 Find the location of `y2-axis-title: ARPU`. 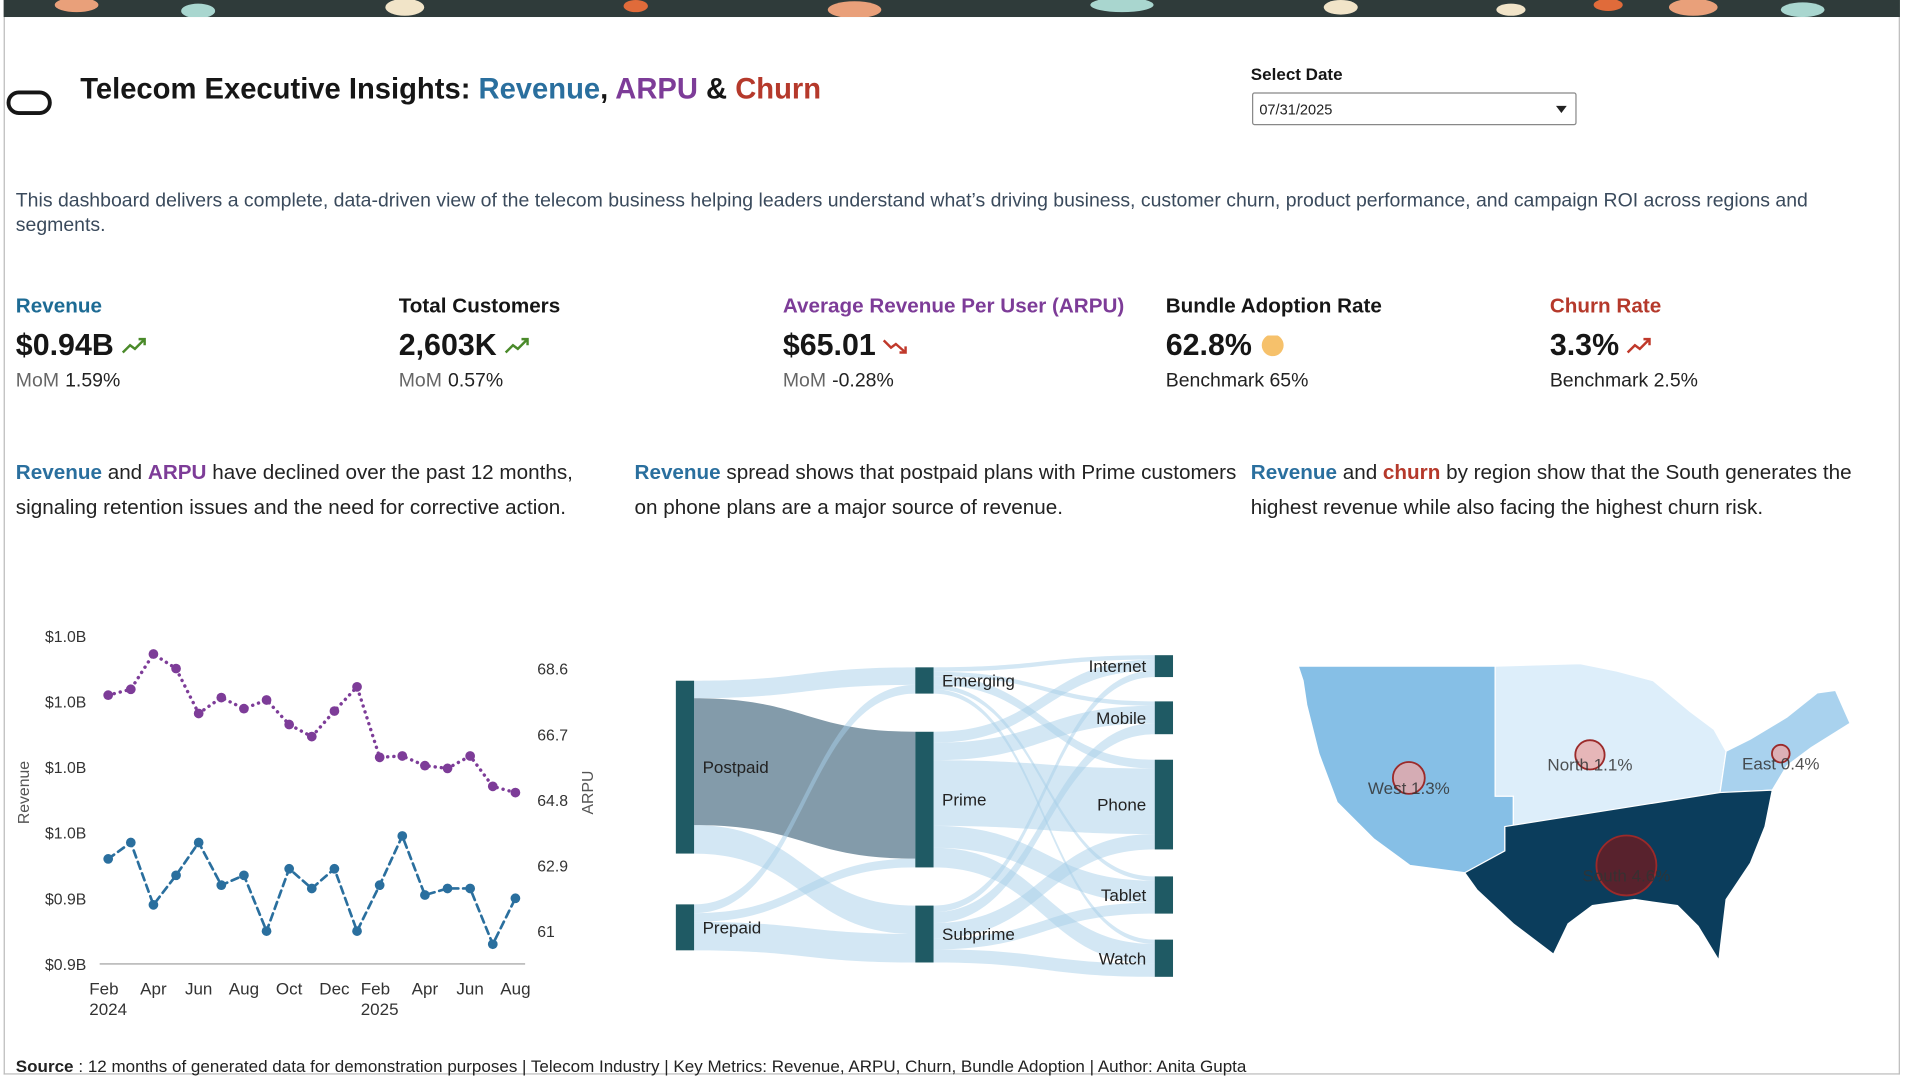

y2-axis-title: ARPU is located at coordinates (588, 793).